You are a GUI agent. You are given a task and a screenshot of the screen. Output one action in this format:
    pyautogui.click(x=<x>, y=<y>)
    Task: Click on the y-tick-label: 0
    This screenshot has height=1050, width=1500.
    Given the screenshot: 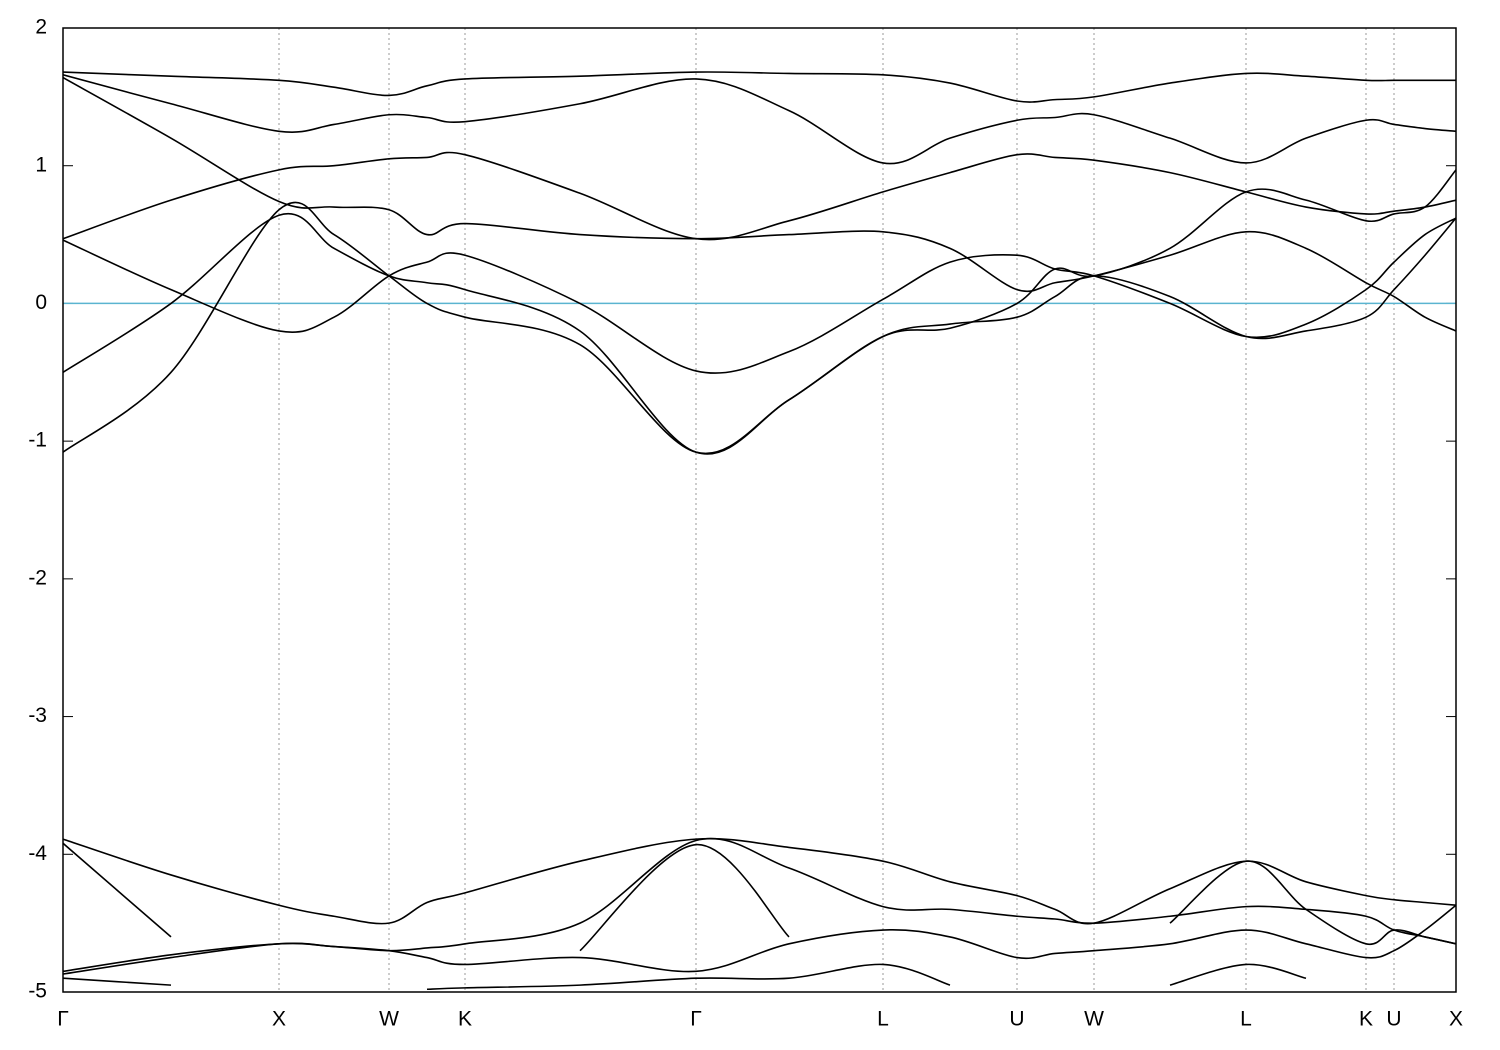 What is the action you would take?
    pyautogui.click(x=41, y=302)
    